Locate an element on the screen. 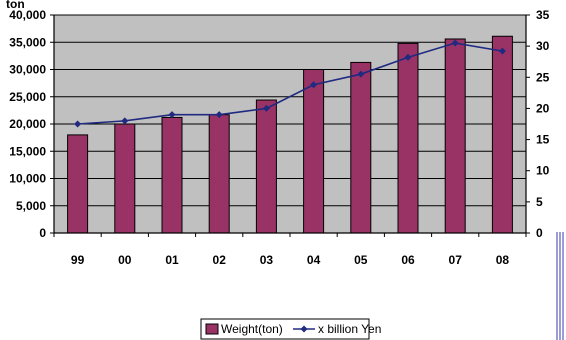  x-tick-label: 04 is located at coordinates (314, 260).